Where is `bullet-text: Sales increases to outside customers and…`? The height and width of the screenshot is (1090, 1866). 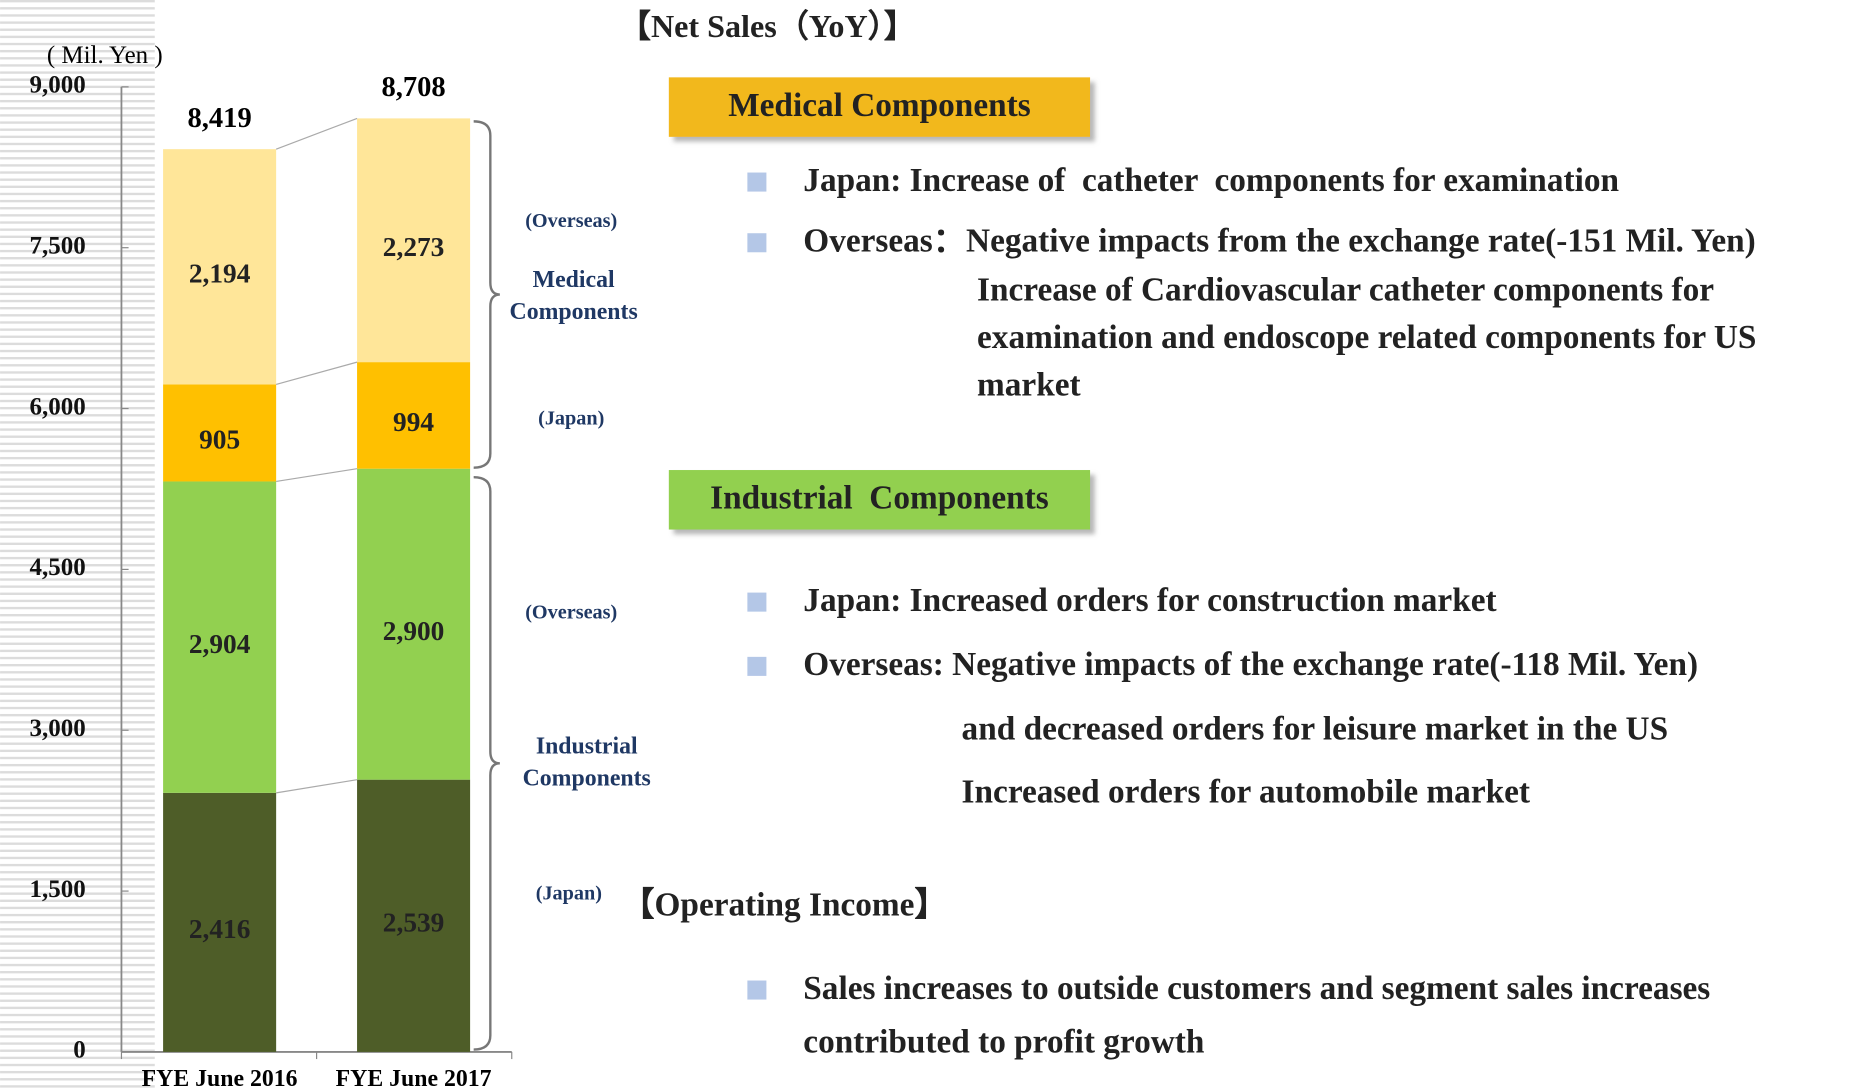
bullet-text: Sales increases to outside customers and… is located at coordinates (1256, 988).